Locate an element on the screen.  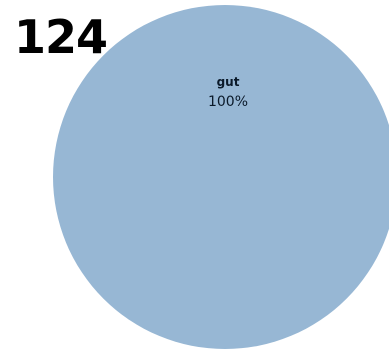
slice-percent-gut: 100% is located at coordinates (228, 102).